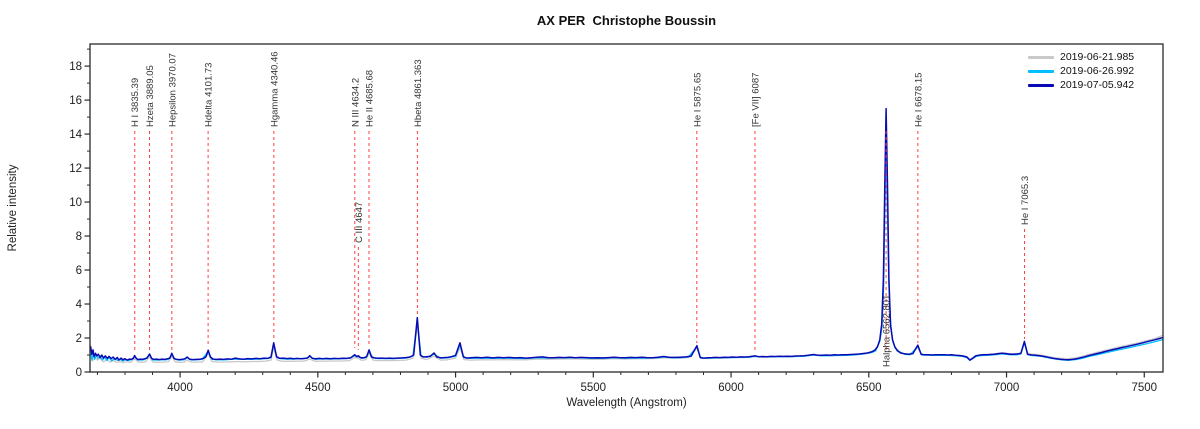 The width and height of the screenshot is (1200, 429). What do you see at coordinates (355, 102) in the screenshot?
I see `spectral-line-label: N III 4634.2` at bounding box center [355, 102].